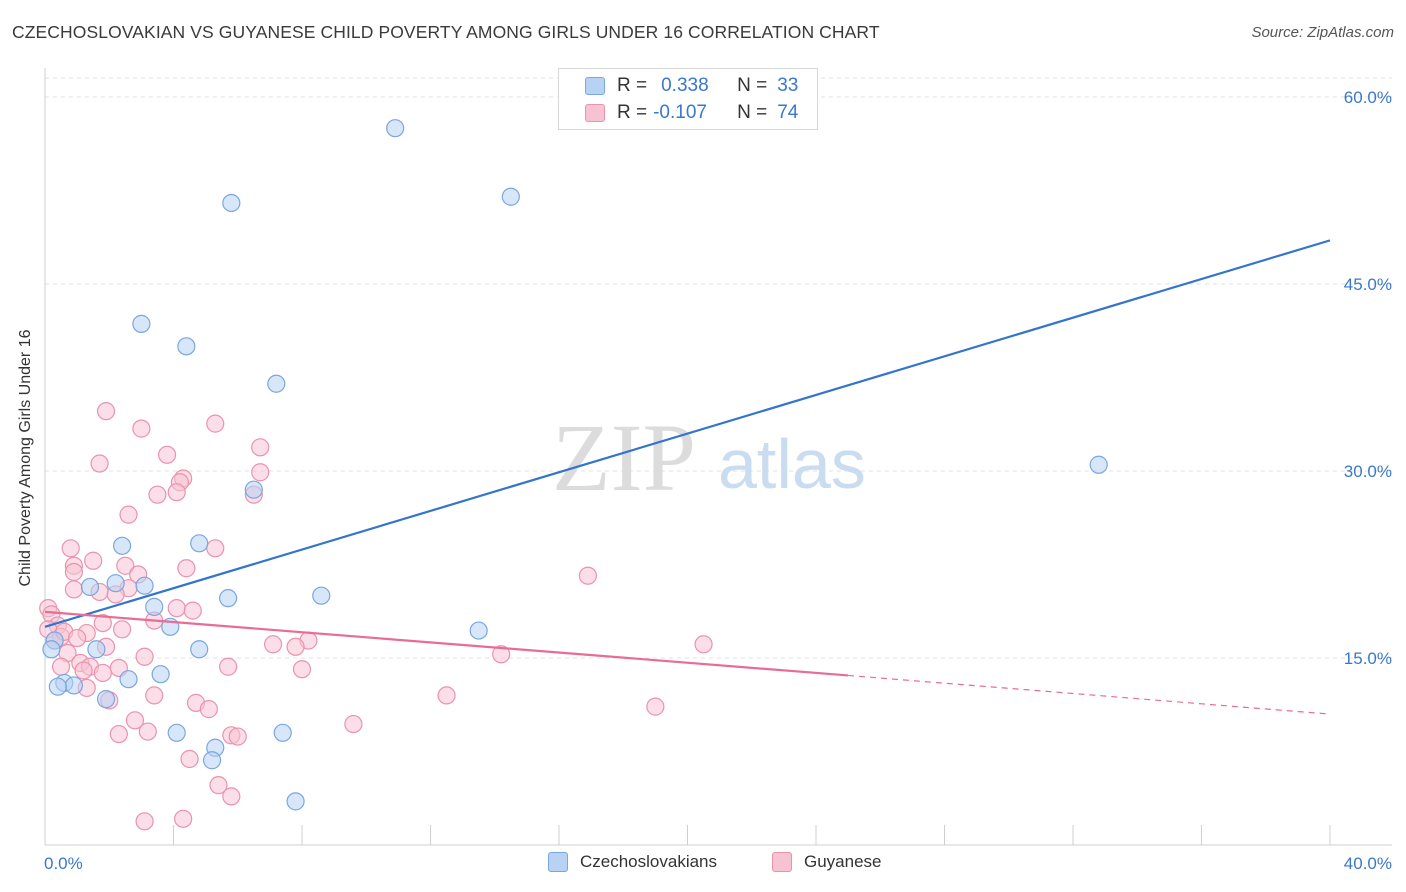 The width and height of the screenshot is (1406, 892). What do you see at coordinates (680, 112) in the screenshot?
I see `r-value: -0.107` at bounding box center [680, 112].